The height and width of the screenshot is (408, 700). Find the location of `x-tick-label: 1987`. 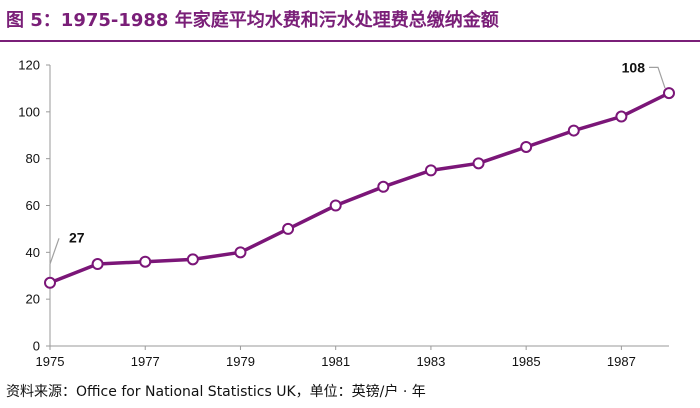

x-tick-label: 1987 is located at coordinates (621, 361).